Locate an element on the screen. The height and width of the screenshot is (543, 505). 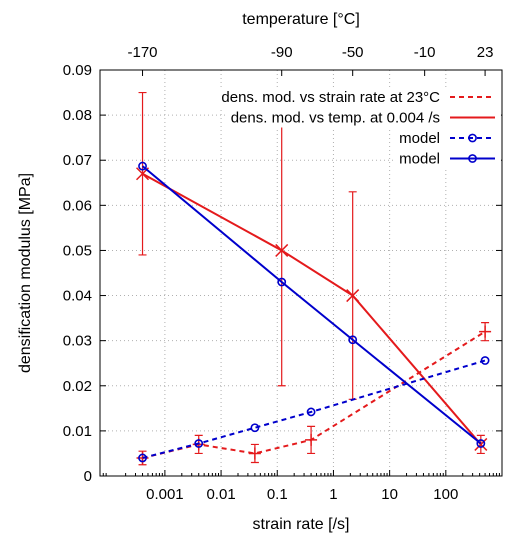
x-tick-label: 0.1 is located at coordinates (277, 494).